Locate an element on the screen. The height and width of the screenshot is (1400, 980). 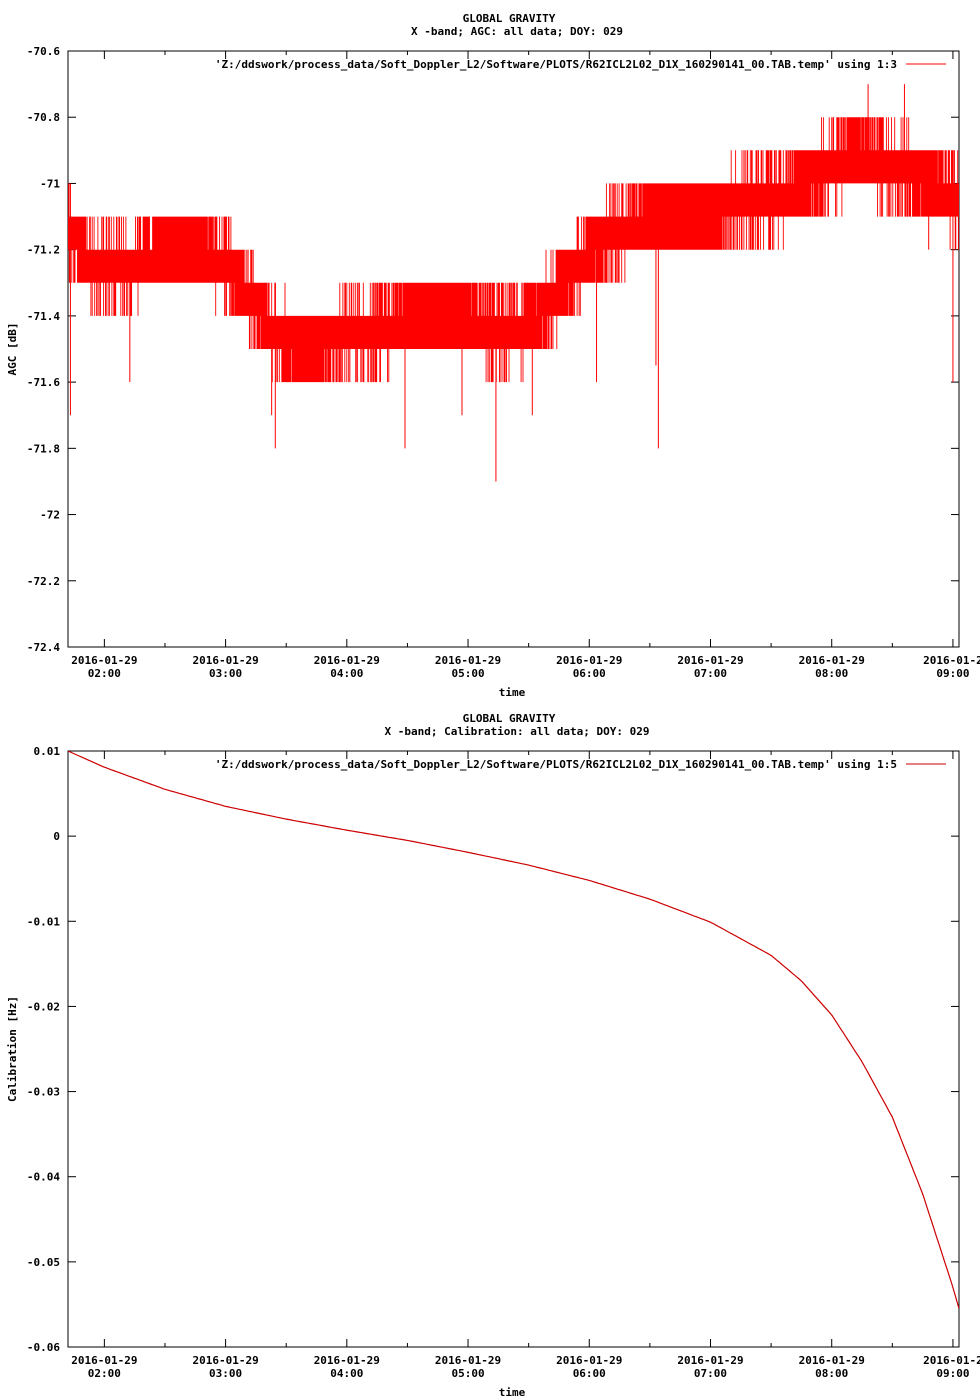
y-tick-label: -70.8 is located at coordinates (43, 117).